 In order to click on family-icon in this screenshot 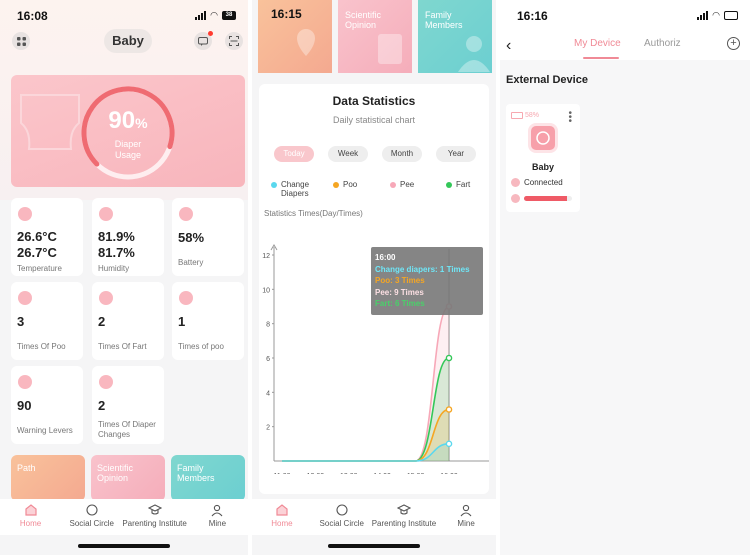, I will do `click(474, 54)`.